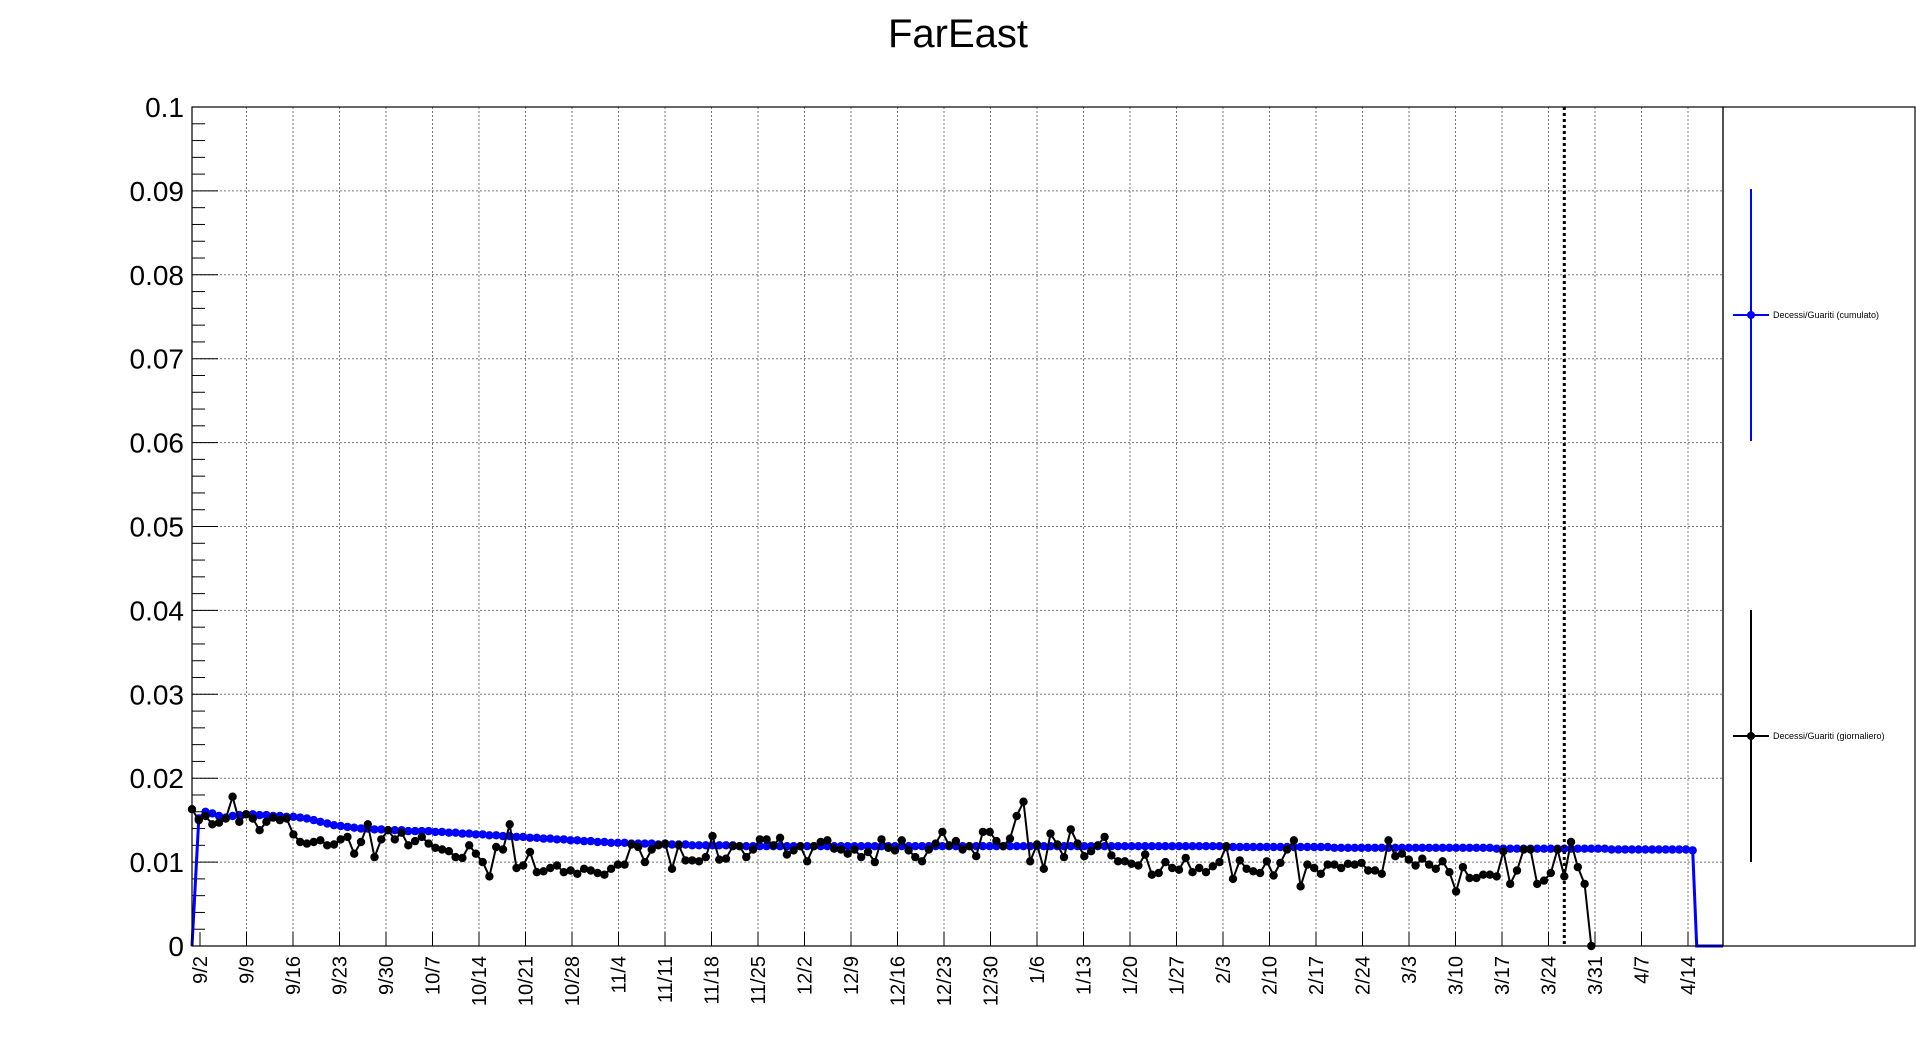  What do you see at coordinates (341, 975) in the screenshot?
I see `x-tick-label: 9/23` at bounding box center [341, 975].